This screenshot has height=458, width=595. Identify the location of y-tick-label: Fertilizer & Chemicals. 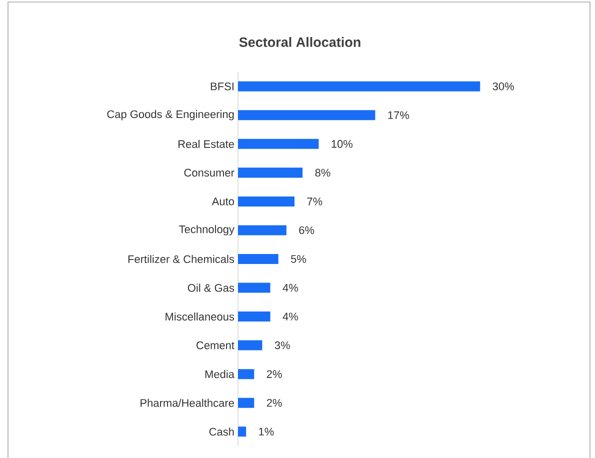
(181, 259).